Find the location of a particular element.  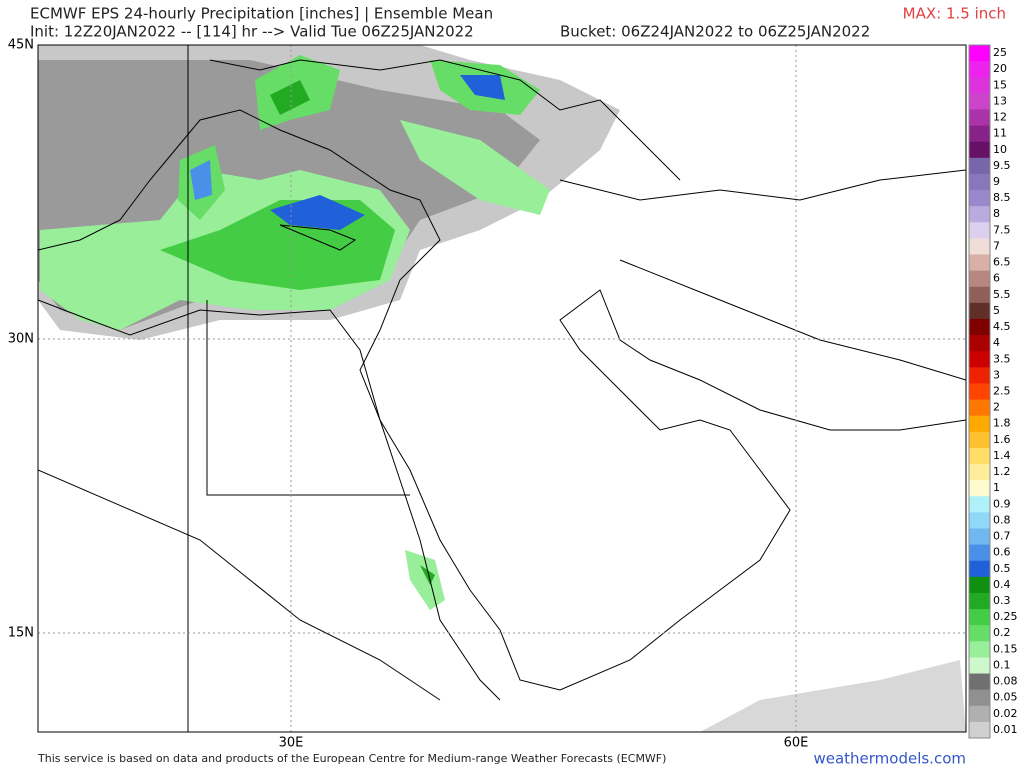

max-label: MAX: 1.5 inch is located at coordinates (954, 14).